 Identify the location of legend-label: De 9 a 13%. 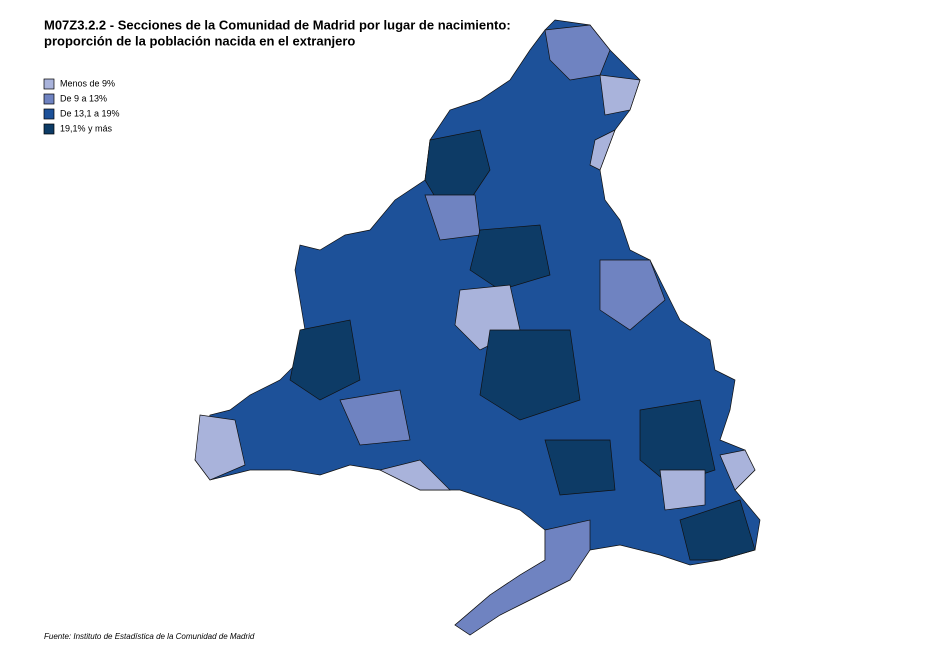
(83, 98).